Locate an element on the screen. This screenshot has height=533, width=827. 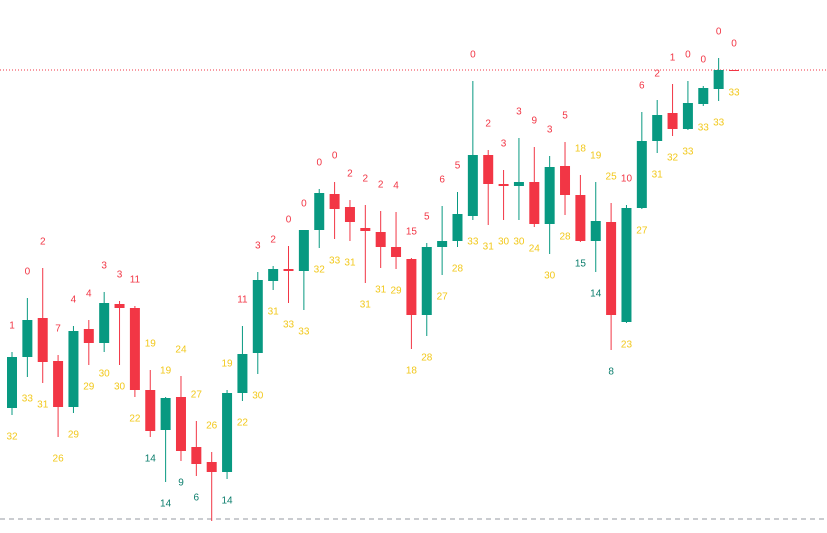
upper-label: 6 is located at coordinates (642, 86).